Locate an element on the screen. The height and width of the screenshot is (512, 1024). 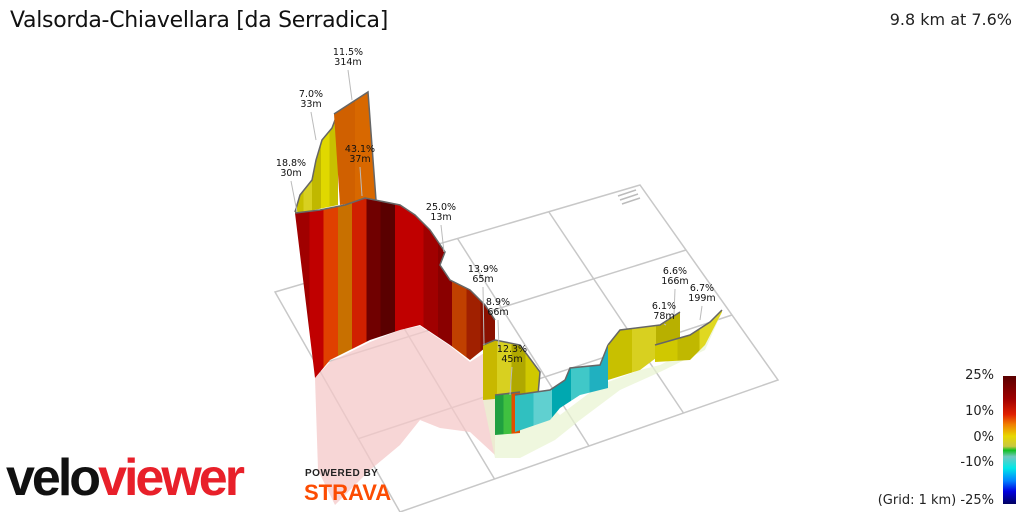
grid-note: (Grid: 1 km) is located at coordinates (917, 500).